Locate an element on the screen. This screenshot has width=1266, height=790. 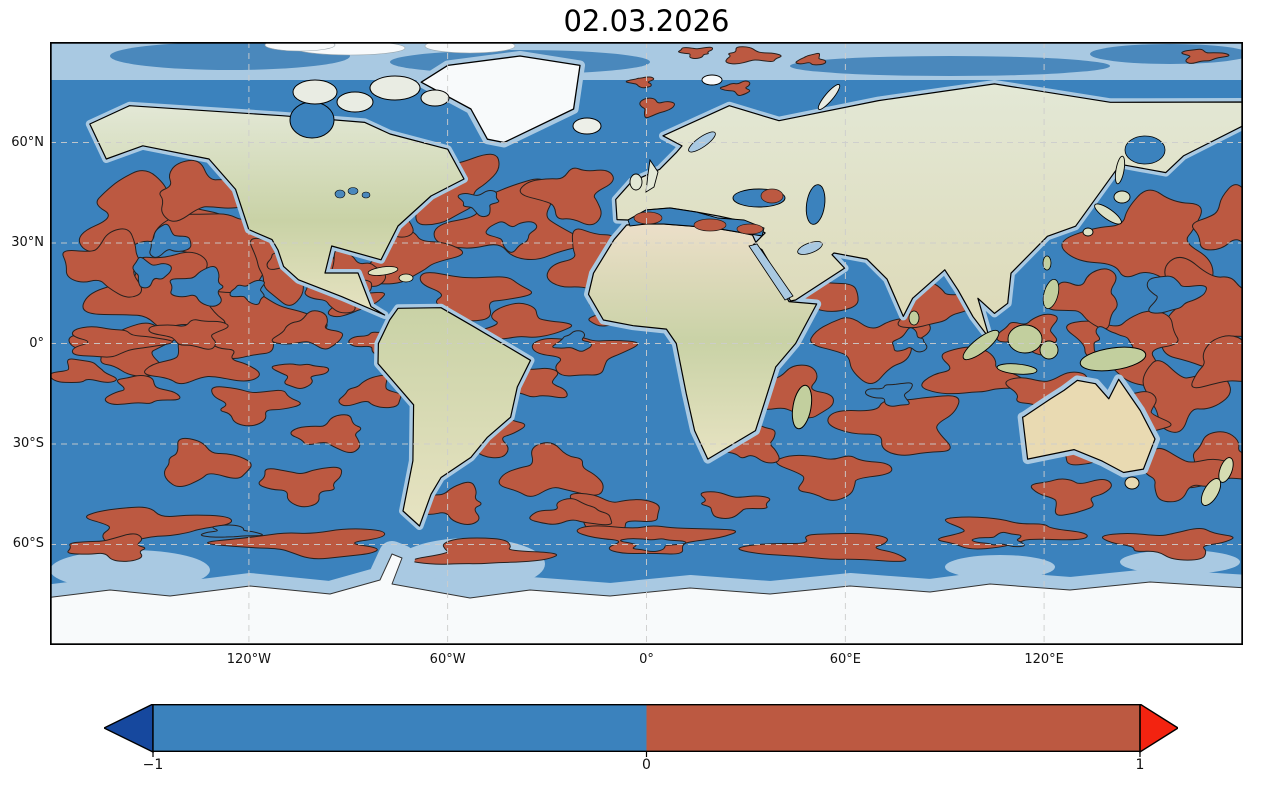
arctic-positive-patches is located at coordinates (927, 67).